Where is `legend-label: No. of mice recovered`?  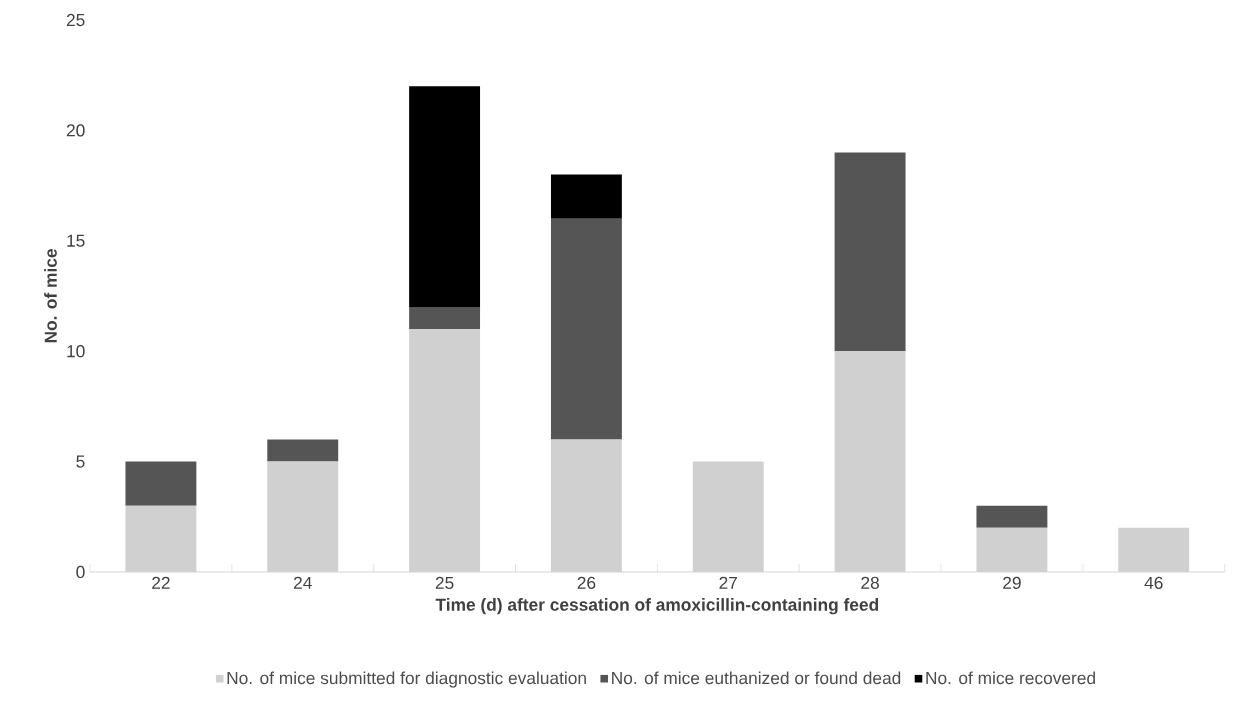
legend-label: No. of mice recovered is located at coordinates (1010, 678).